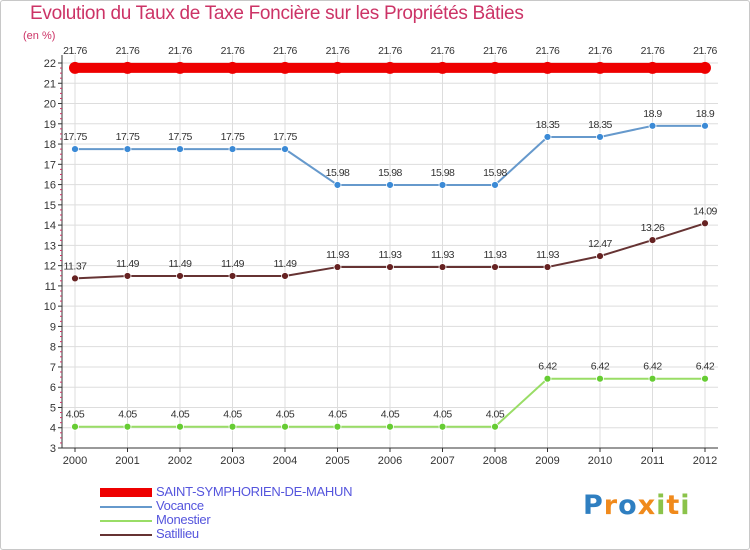 The height and width of the screenshot is (550, 750). What do you see at coordinates (547, 461) in the screenshot?
I see `x-tick-label: 2009` at bounding box center [547, 461].